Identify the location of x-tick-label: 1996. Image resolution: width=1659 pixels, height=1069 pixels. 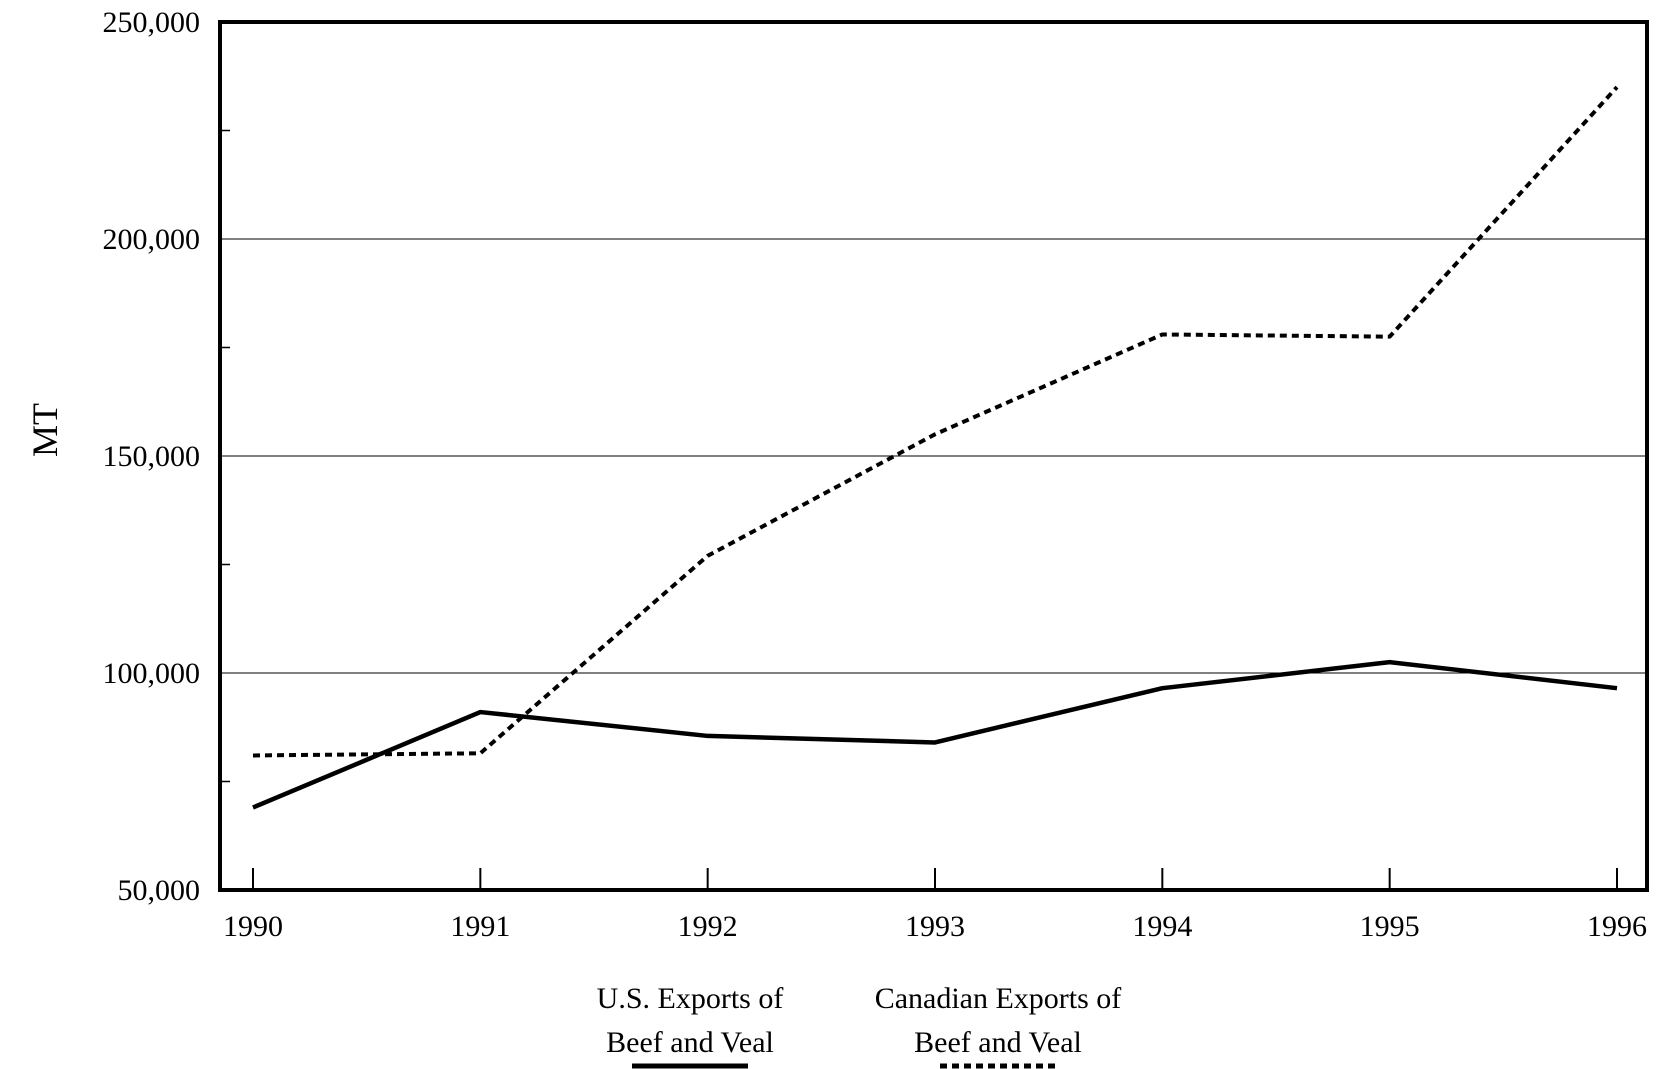
(1617, 926).